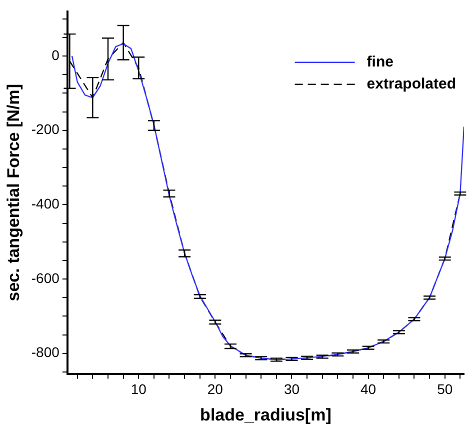  Describe the element at coordinates (45, 204) in the screenshot. I see `y-tick-label: -400` at that location.